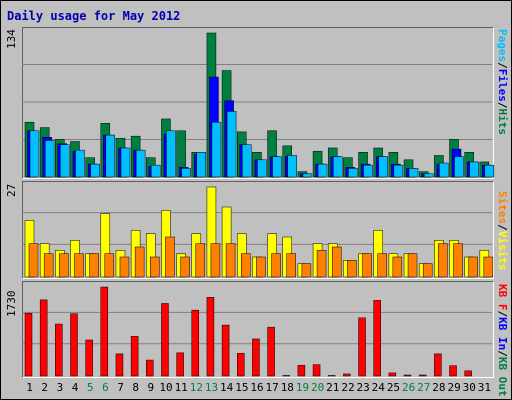 This screenshot has width=512, height=400. I want to click on day-label-12: 12, so click(196, 387).